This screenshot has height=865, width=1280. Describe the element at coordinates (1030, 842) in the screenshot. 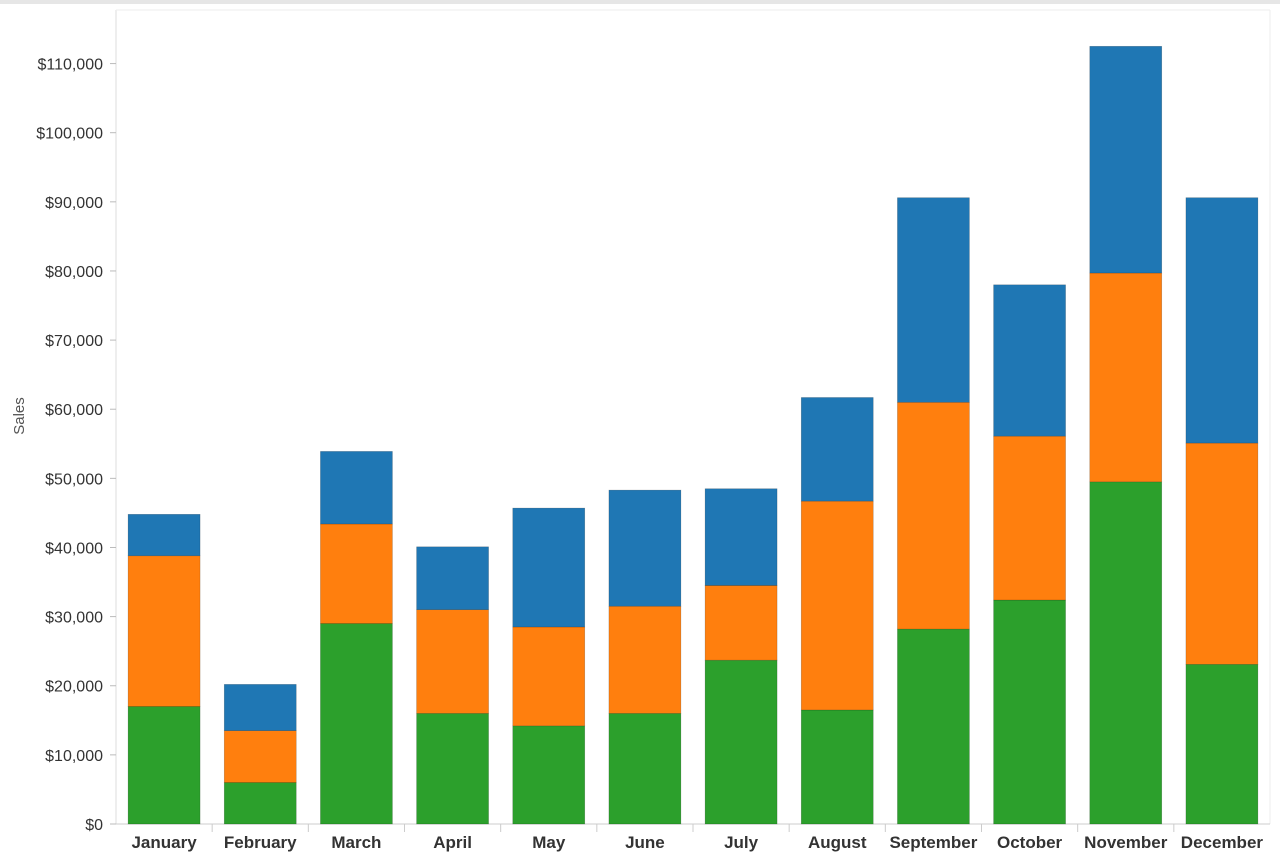

I see `x-tick-label-october: October` at that location.